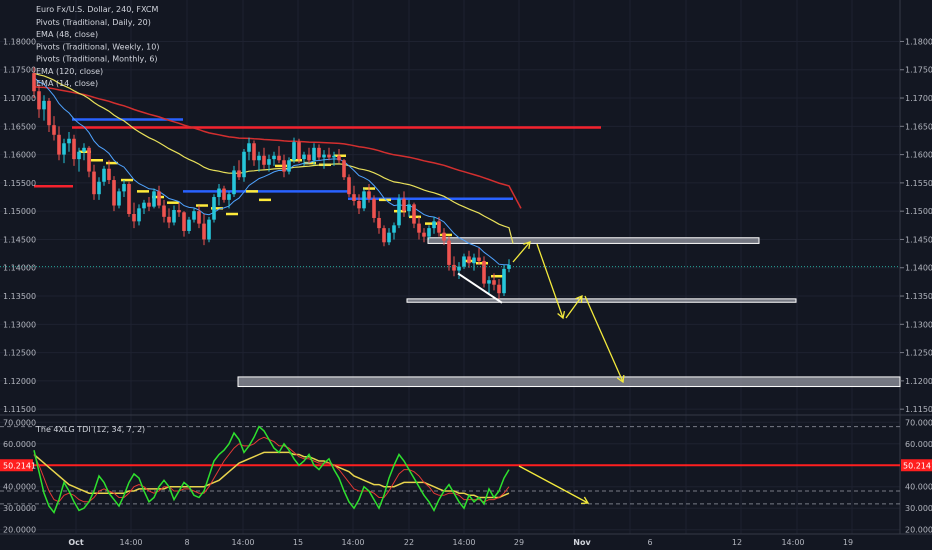 This screenshot has width=932, height=550. I want to click on price-tick-label-left: 1.15500, so click(19, 183).